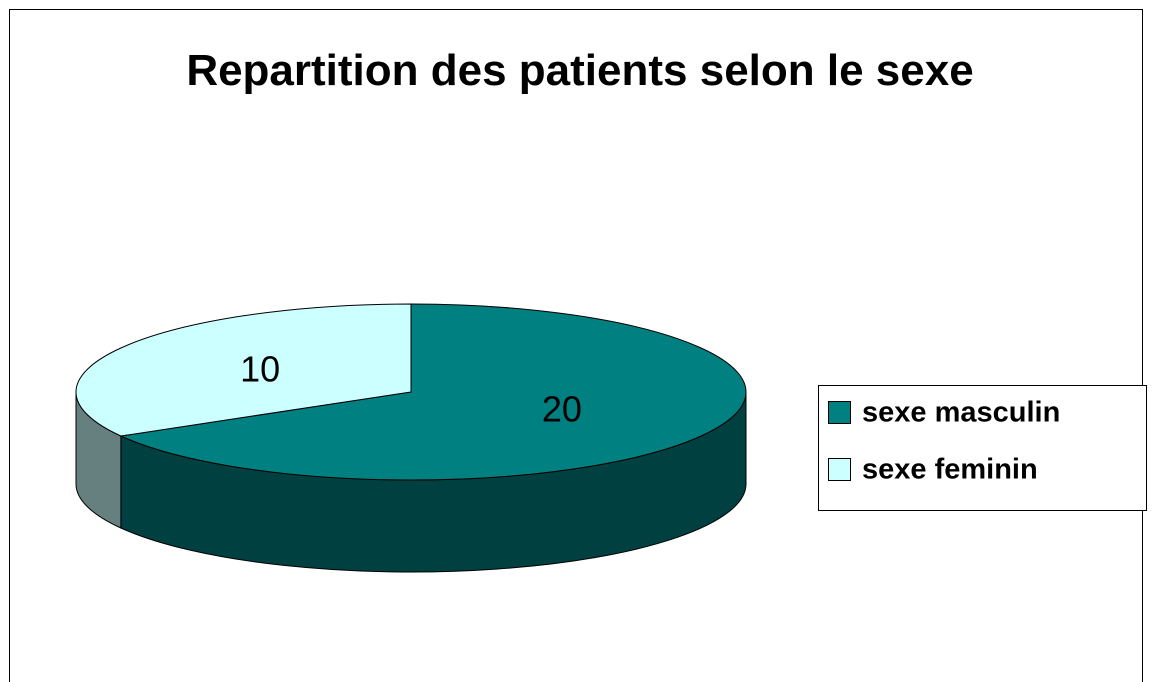 The width and height of the screenshot is (1153, 682). I want to click on legend-label: sexe feminin, so click(950, 470).